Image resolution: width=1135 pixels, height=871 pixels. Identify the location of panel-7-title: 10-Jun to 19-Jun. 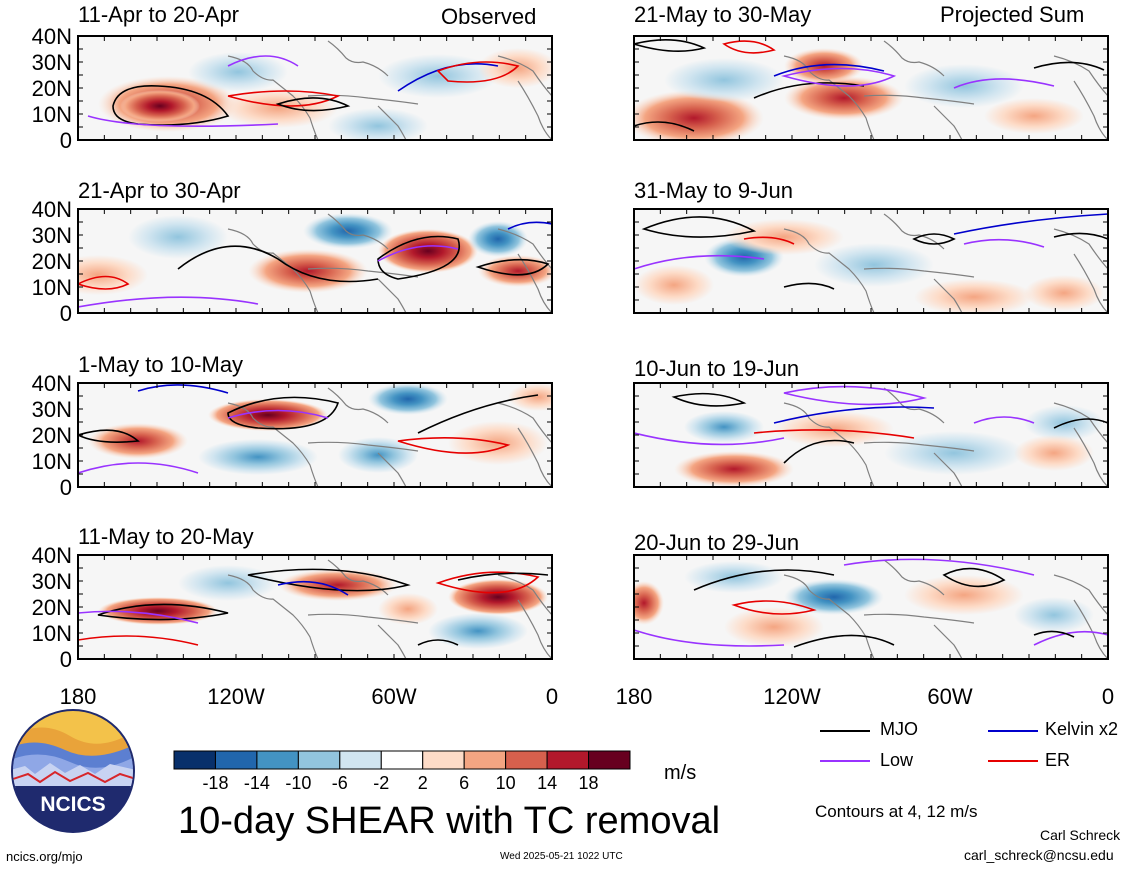
(717, 368).